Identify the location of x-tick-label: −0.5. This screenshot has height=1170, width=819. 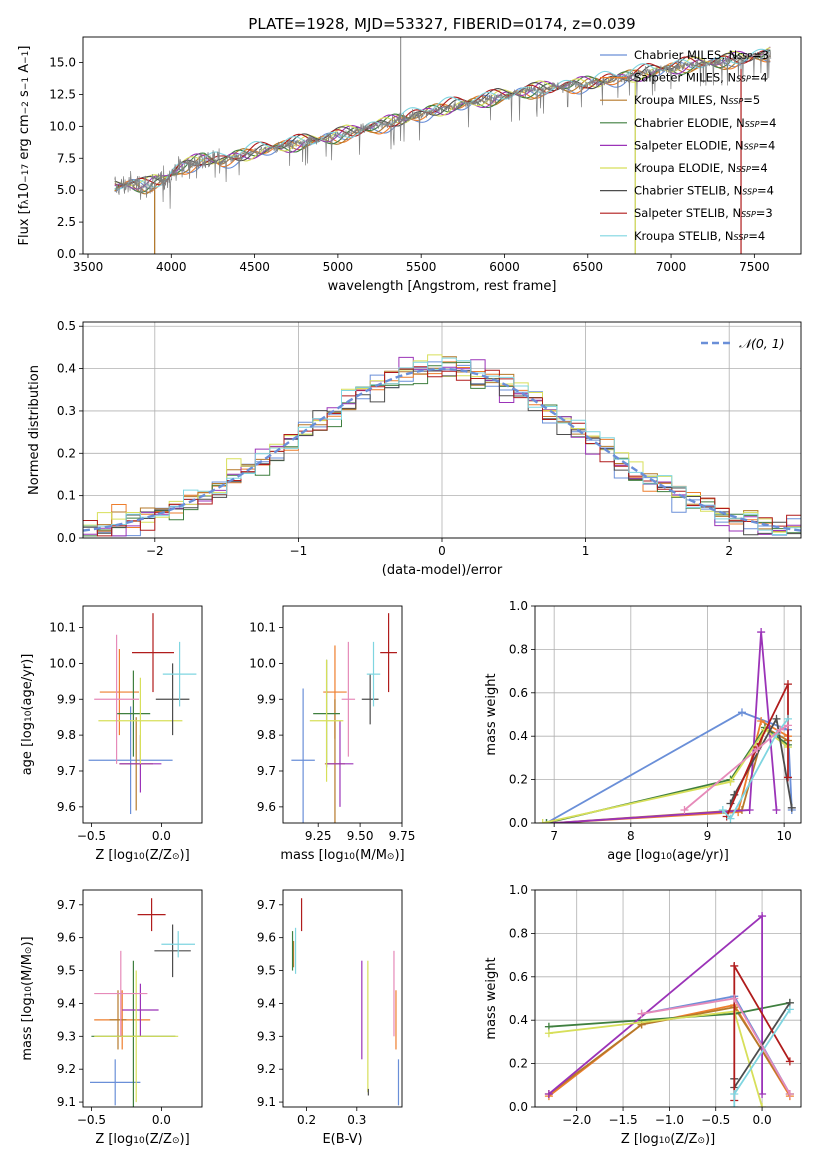
(715, 1120).